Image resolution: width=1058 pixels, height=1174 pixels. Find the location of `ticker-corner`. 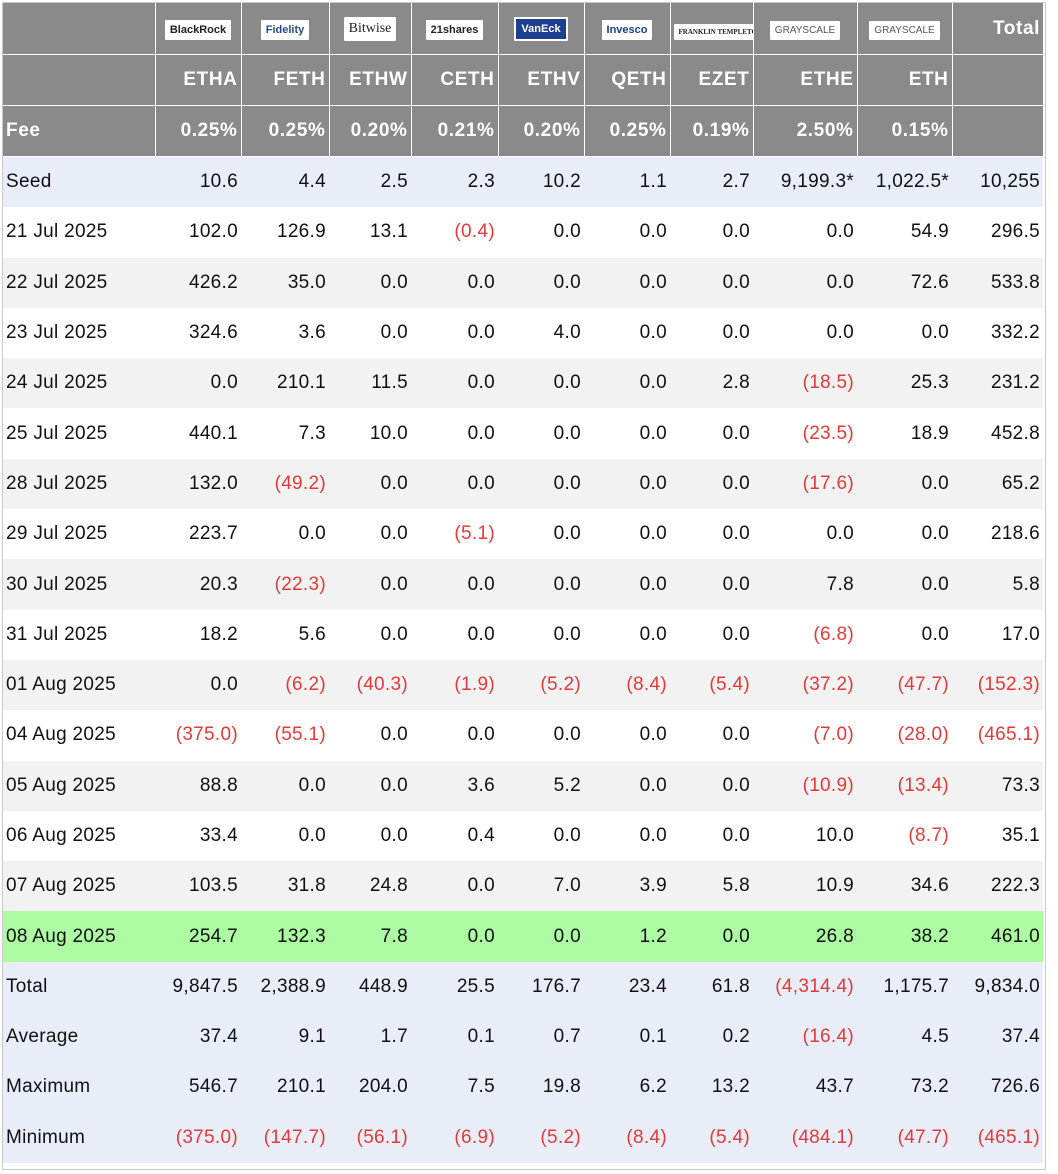

ticker-corner is located at coordinates (79, 80).